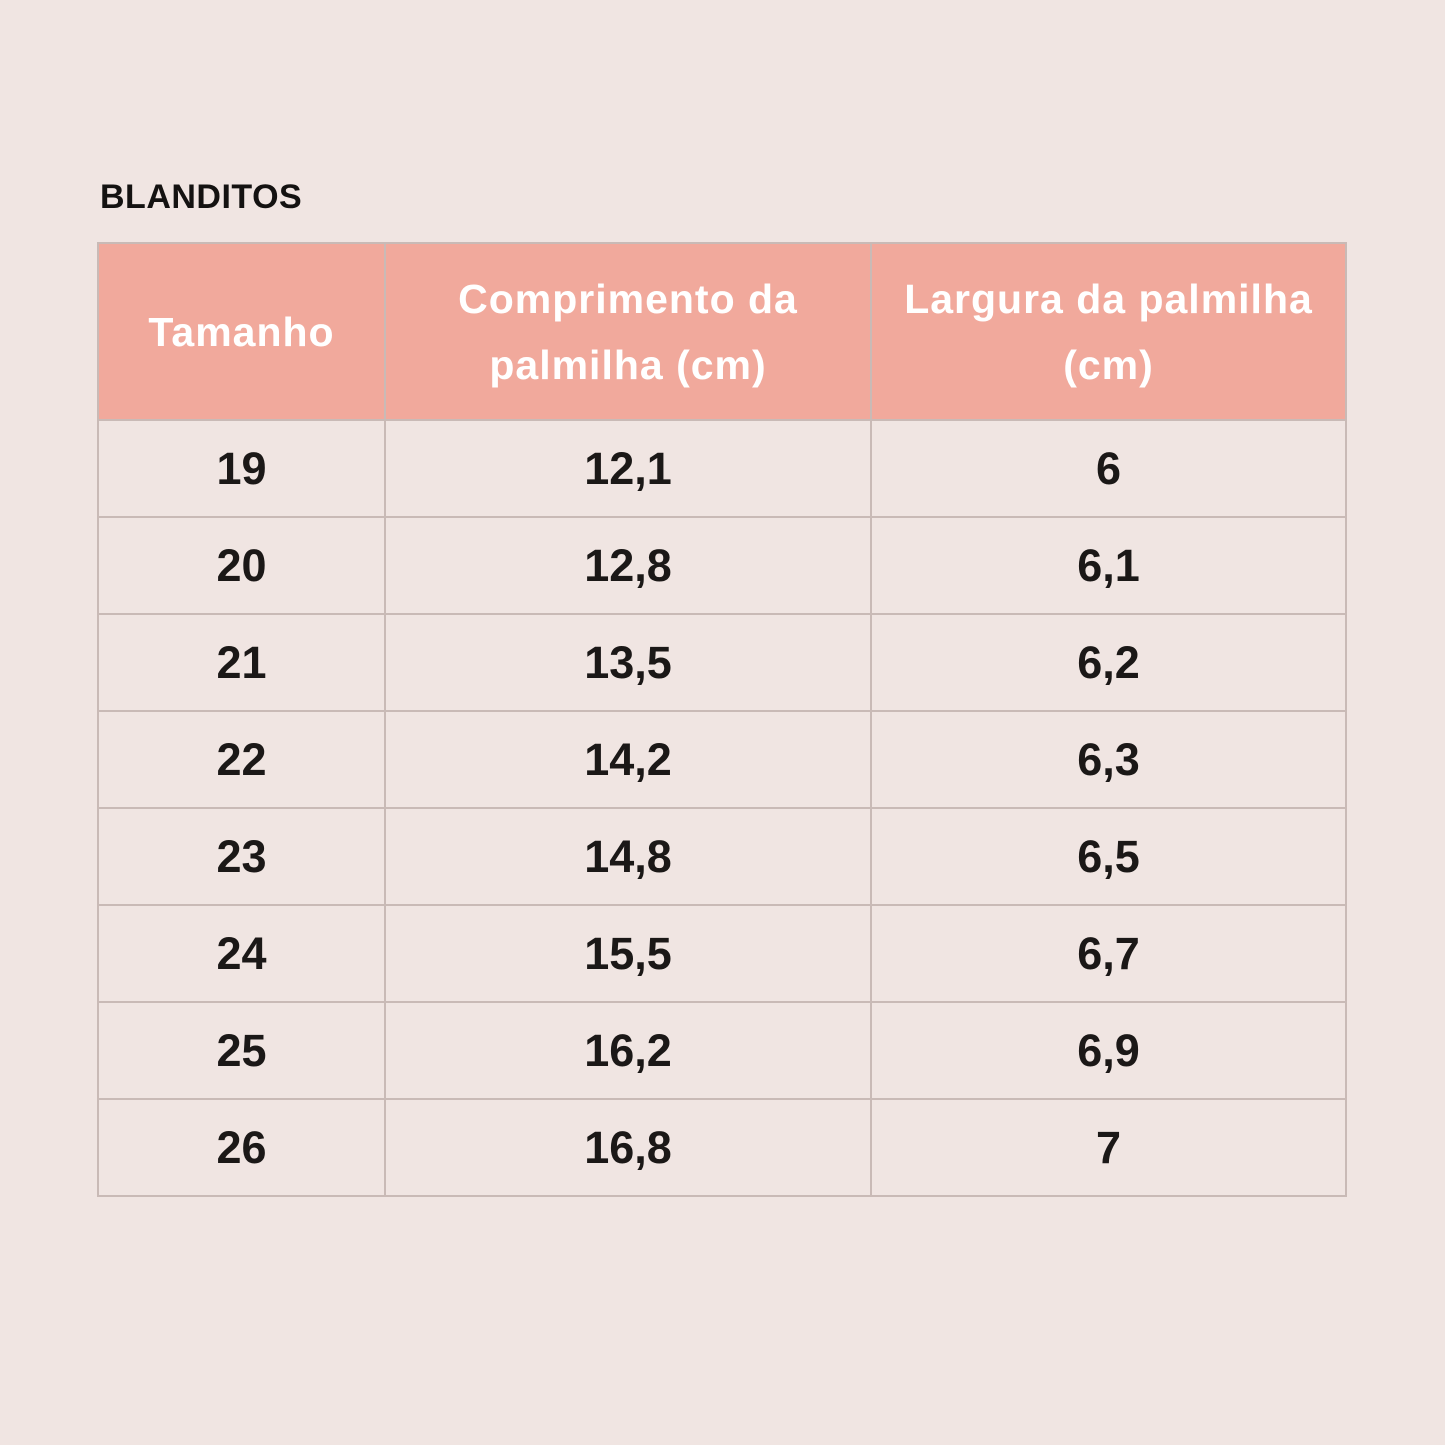 The width and height of the screenshot is (1445, 1445). I want to click on table-row: 25 16,2 6,9, so click(722, 1050).